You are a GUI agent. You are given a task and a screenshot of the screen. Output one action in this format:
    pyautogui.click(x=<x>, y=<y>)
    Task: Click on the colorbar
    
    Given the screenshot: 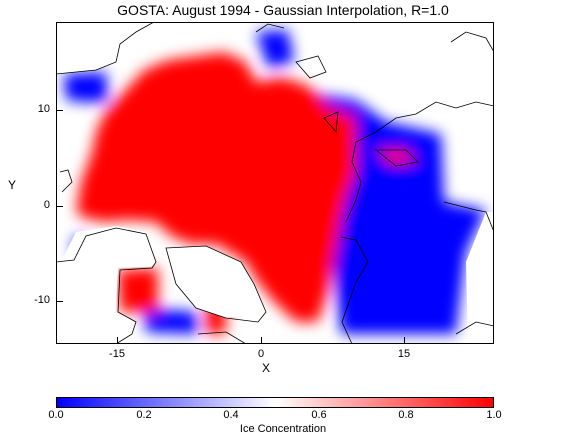 What is the action you would take?
    pyautogui.click(x=275, y=402)
    